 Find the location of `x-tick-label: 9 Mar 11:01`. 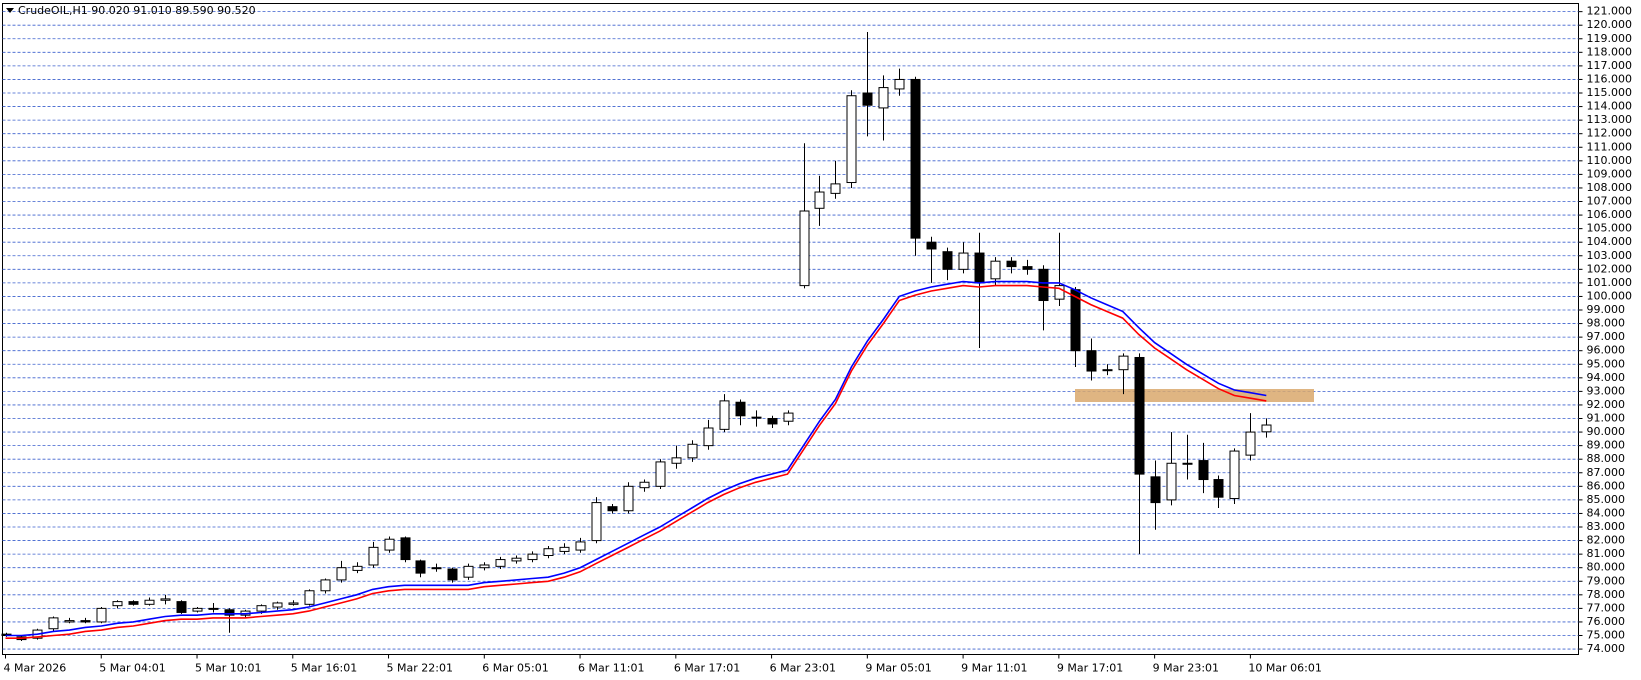

x-tick-label: 9 Mar 11:01 is located at coordinates (994, 668).